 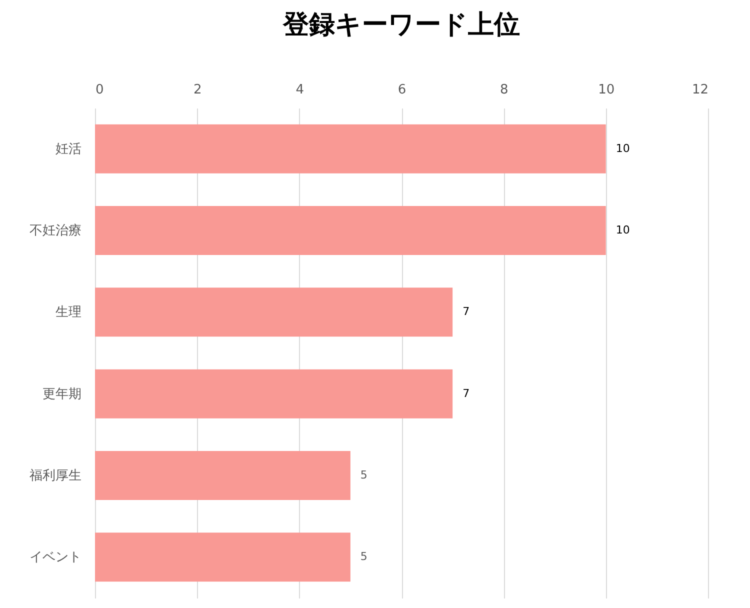 What do you see at coordinates (401, 25) in the screenshot?
I see `chart-title: 登録キーワード上位` at bounding box center [401, 25].